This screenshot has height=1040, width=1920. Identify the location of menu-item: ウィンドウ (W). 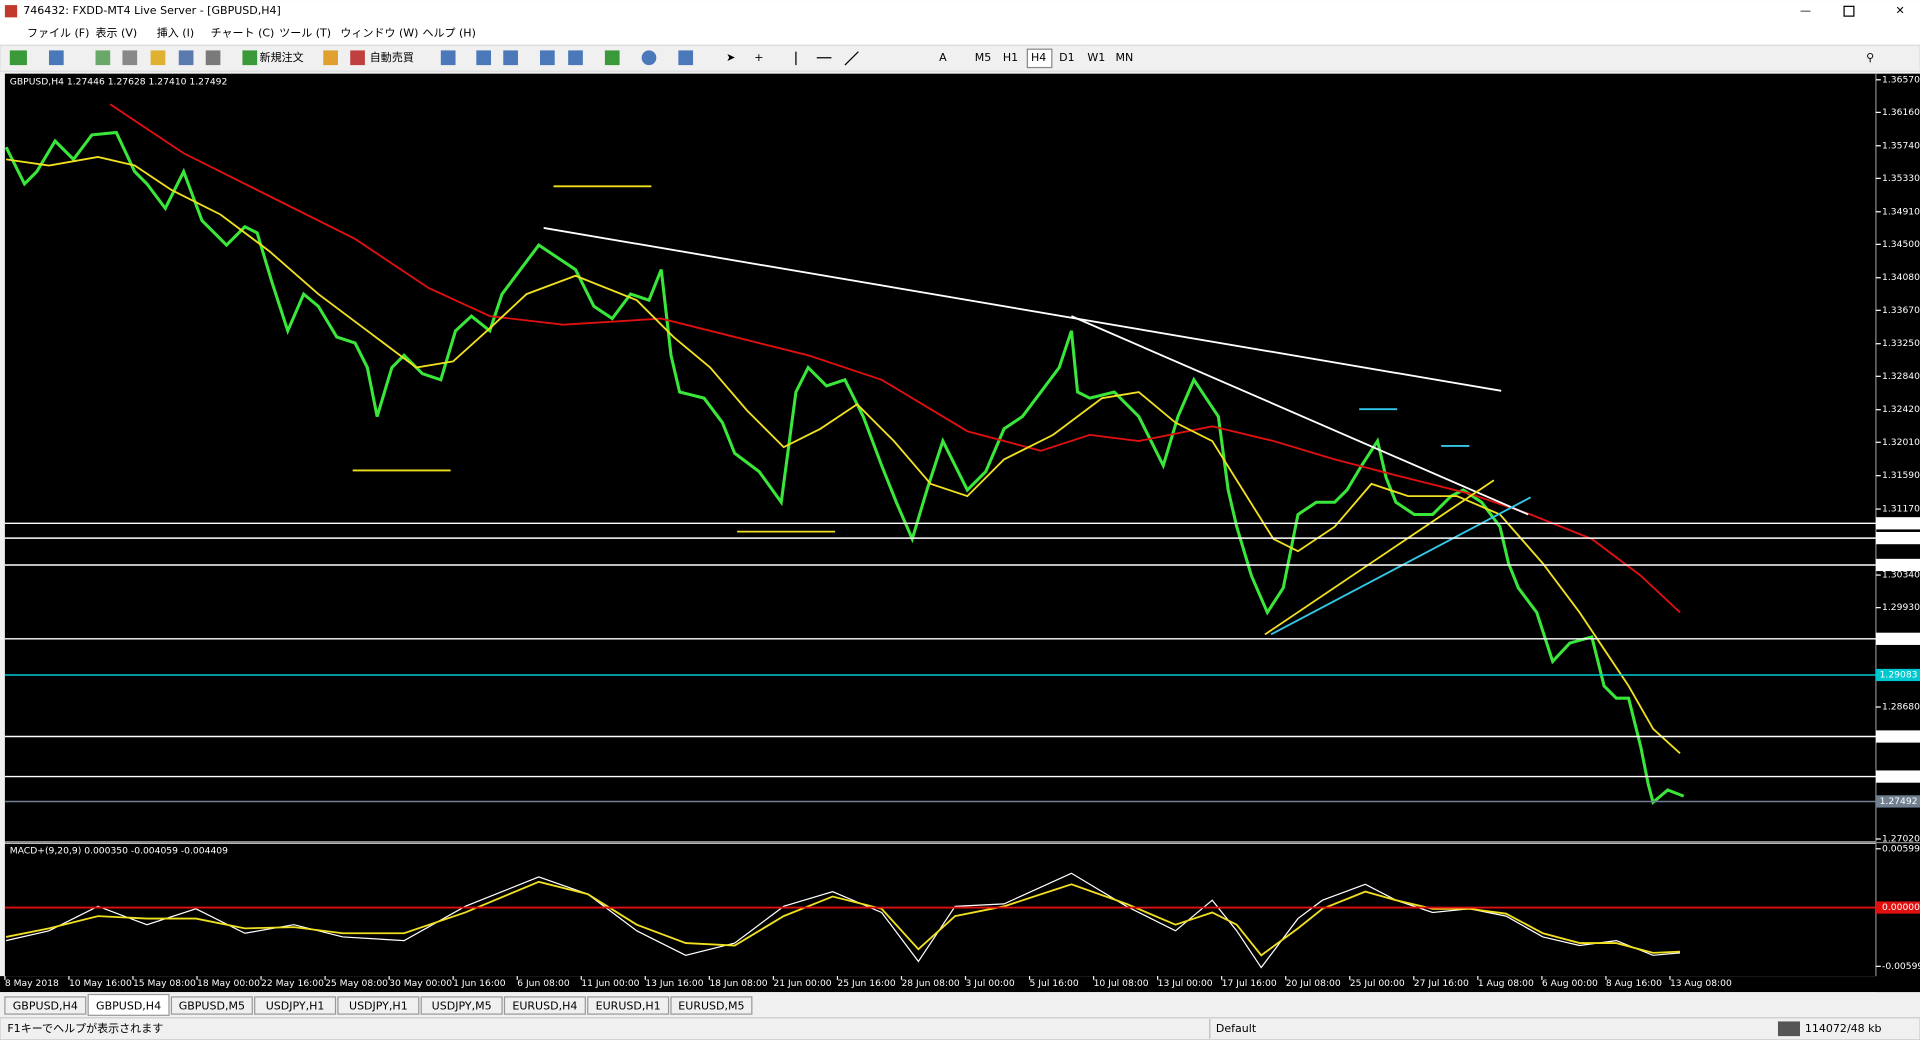
(379, 32).